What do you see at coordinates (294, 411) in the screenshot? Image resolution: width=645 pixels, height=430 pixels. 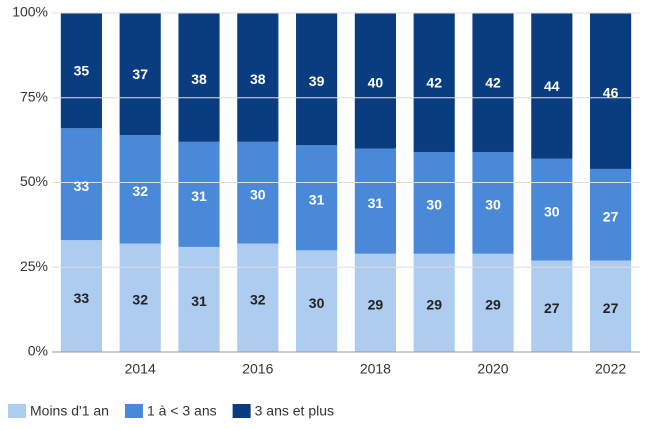 I see `legend-label: 3 ans et plus` at bounding box center [294, 411].